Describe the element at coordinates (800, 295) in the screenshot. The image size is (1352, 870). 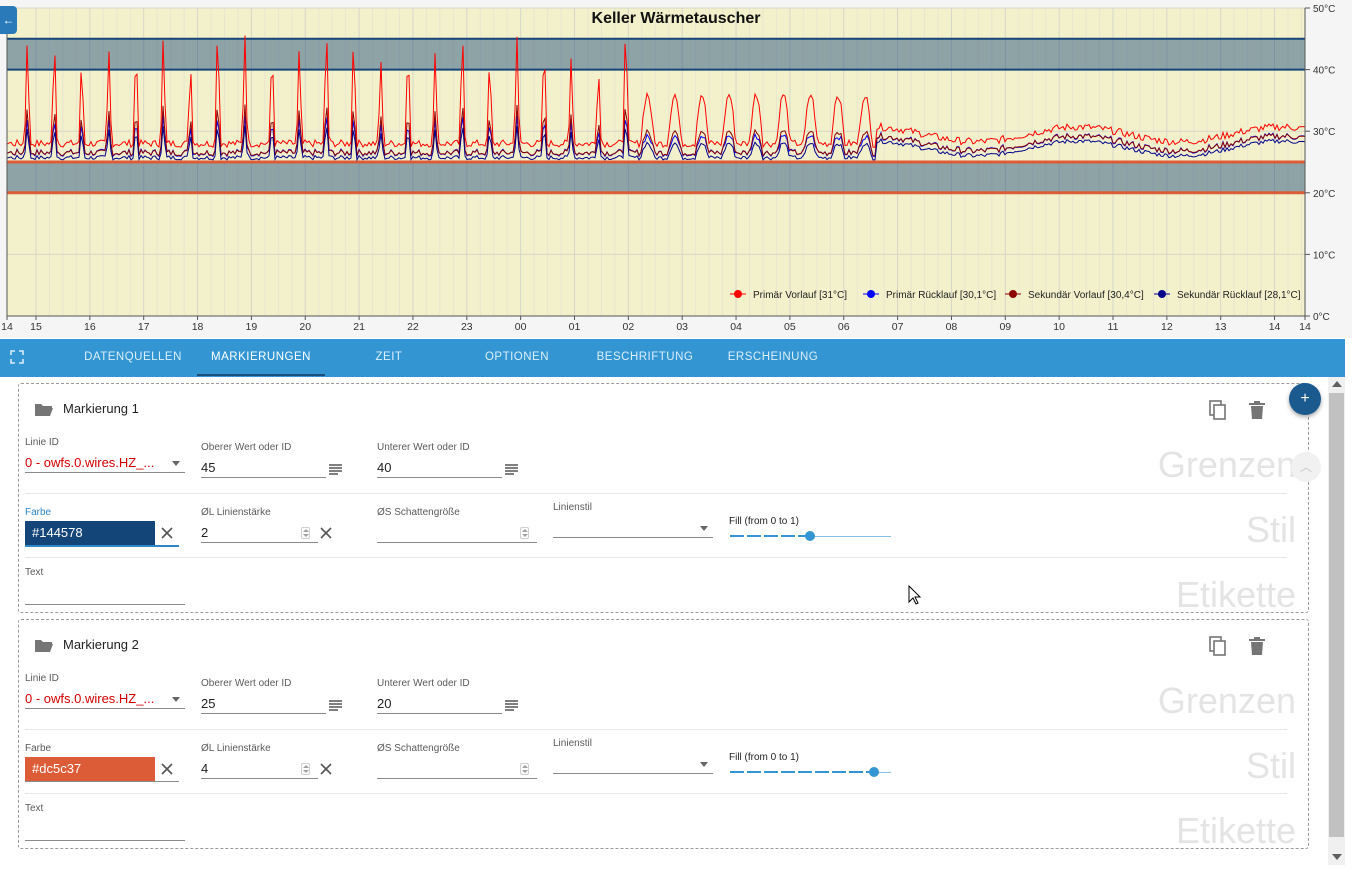
I see `legend-entry: Primär Vorlauf [31°C]` at that location.